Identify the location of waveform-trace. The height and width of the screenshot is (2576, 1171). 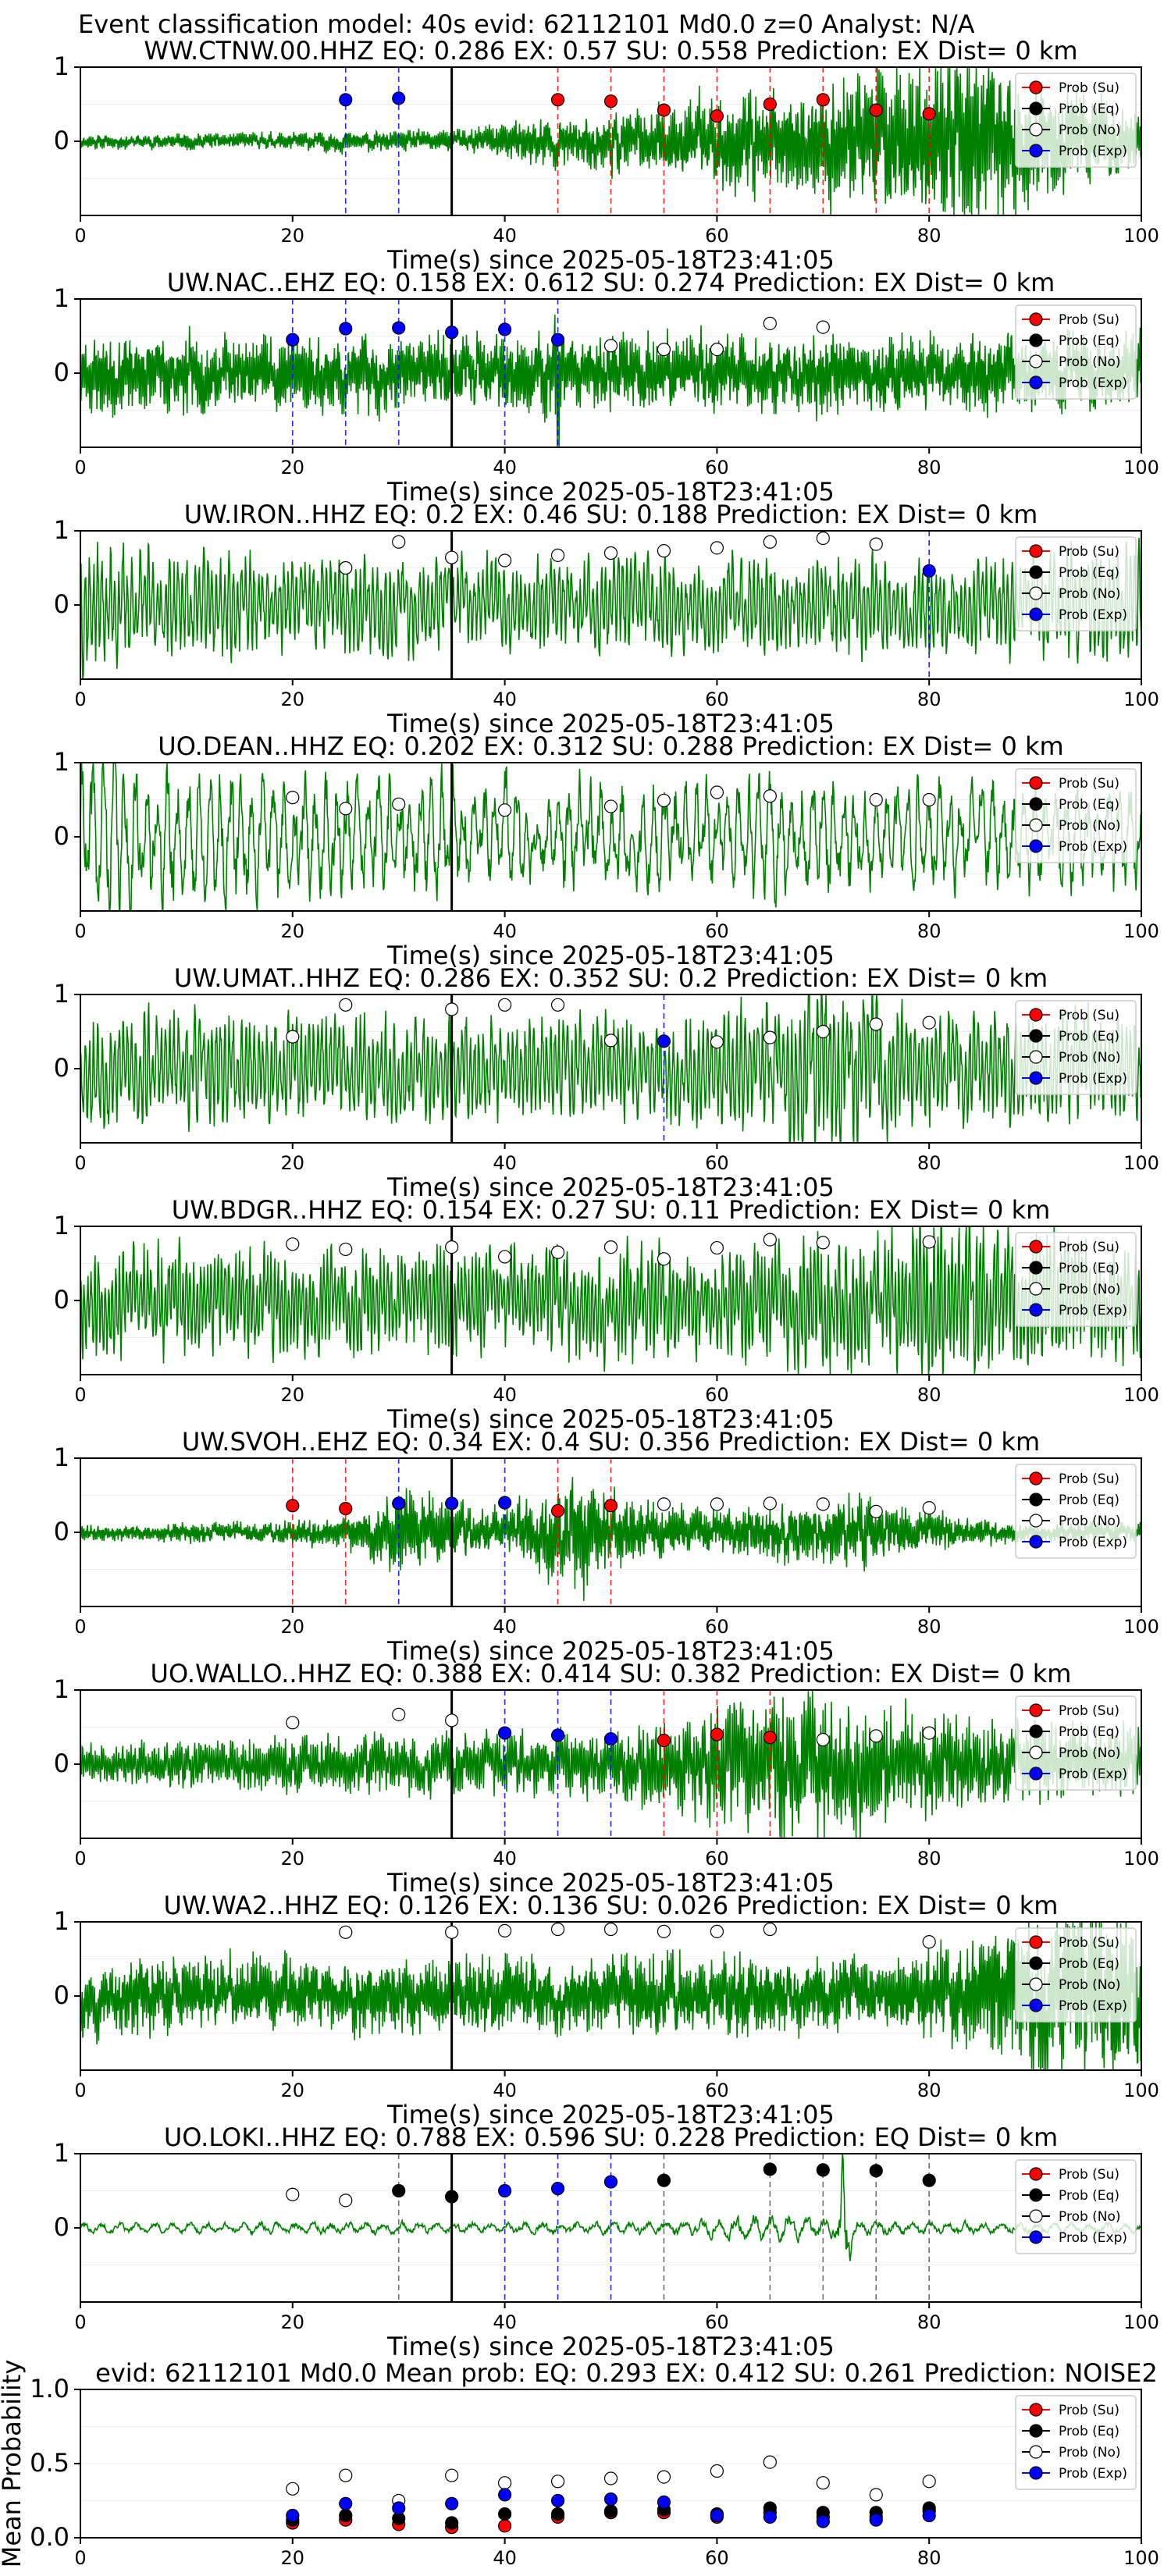
(611, 1996).